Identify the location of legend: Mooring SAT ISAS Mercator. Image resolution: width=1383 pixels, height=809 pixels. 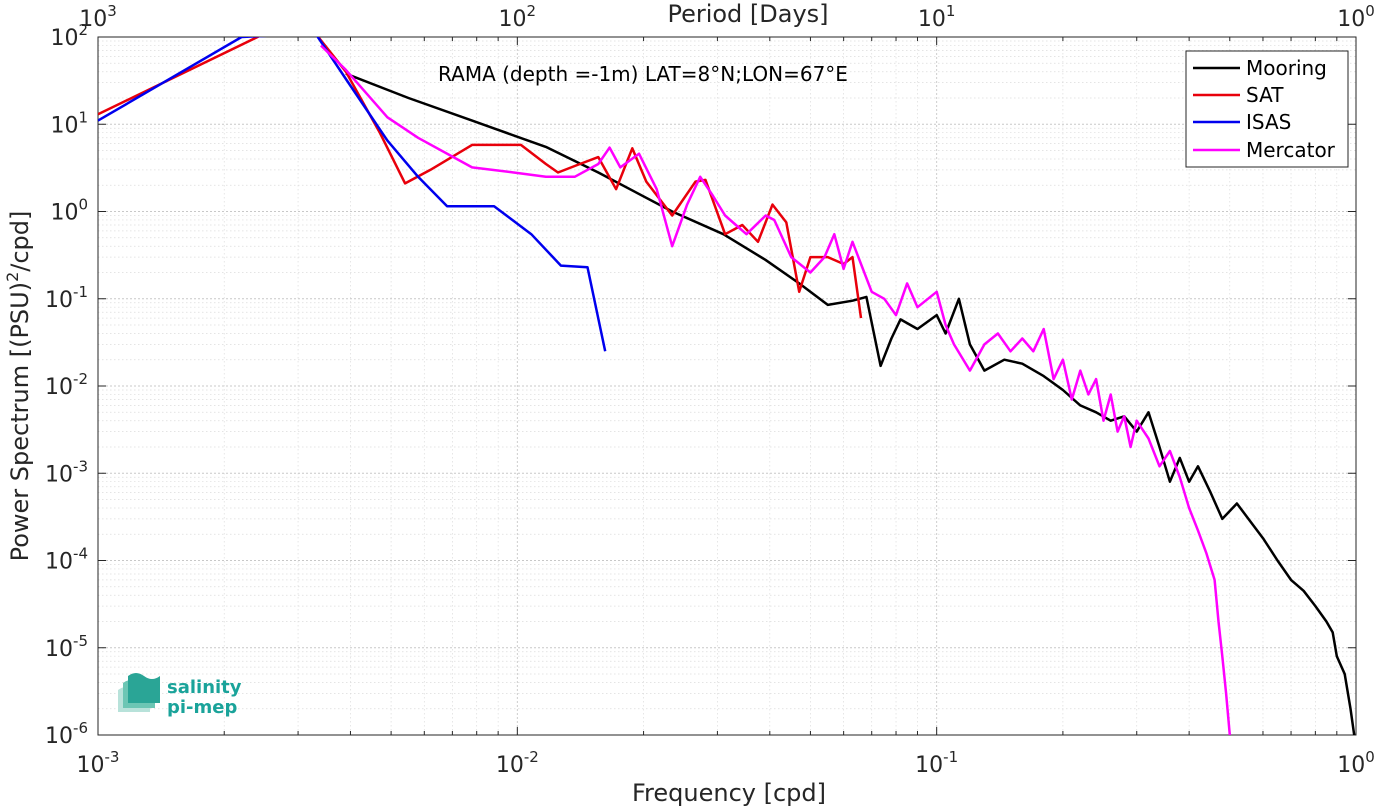
(1267, 109).